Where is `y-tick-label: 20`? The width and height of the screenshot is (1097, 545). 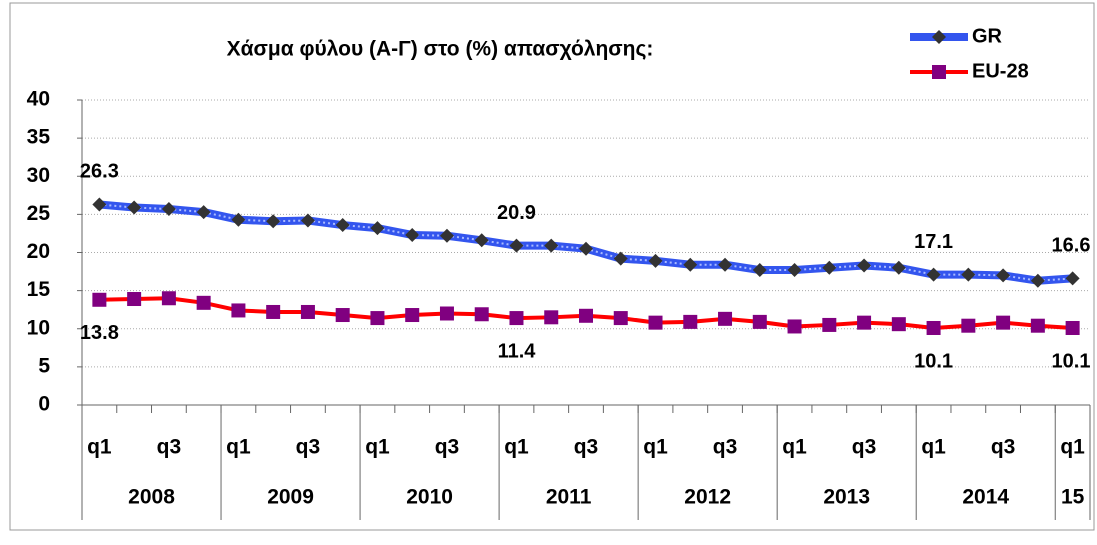
y-tick-label: 20 is located at coordinates (38, 251).